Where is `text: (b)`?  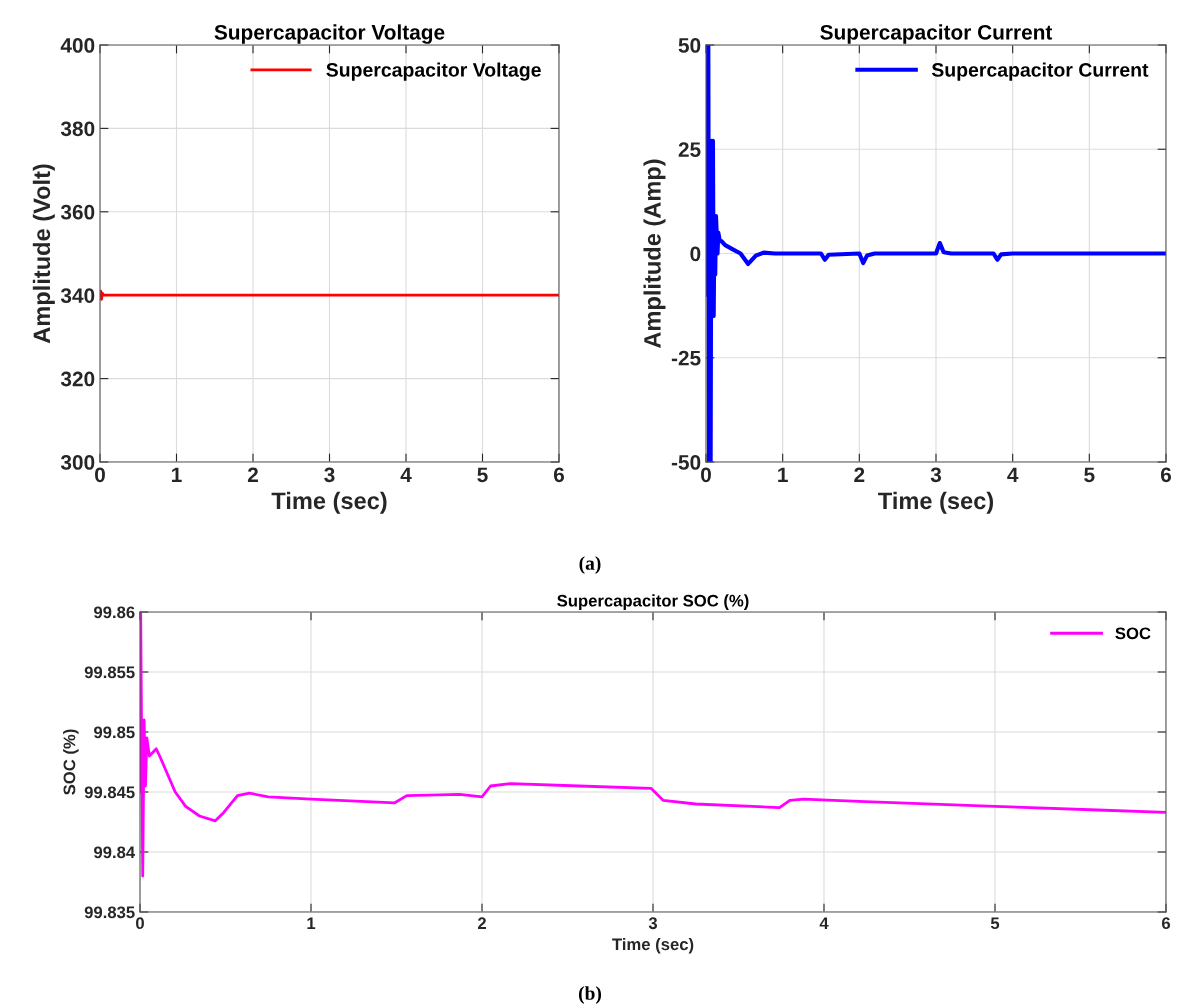
text: (b) is located at coordinates (590, 995).